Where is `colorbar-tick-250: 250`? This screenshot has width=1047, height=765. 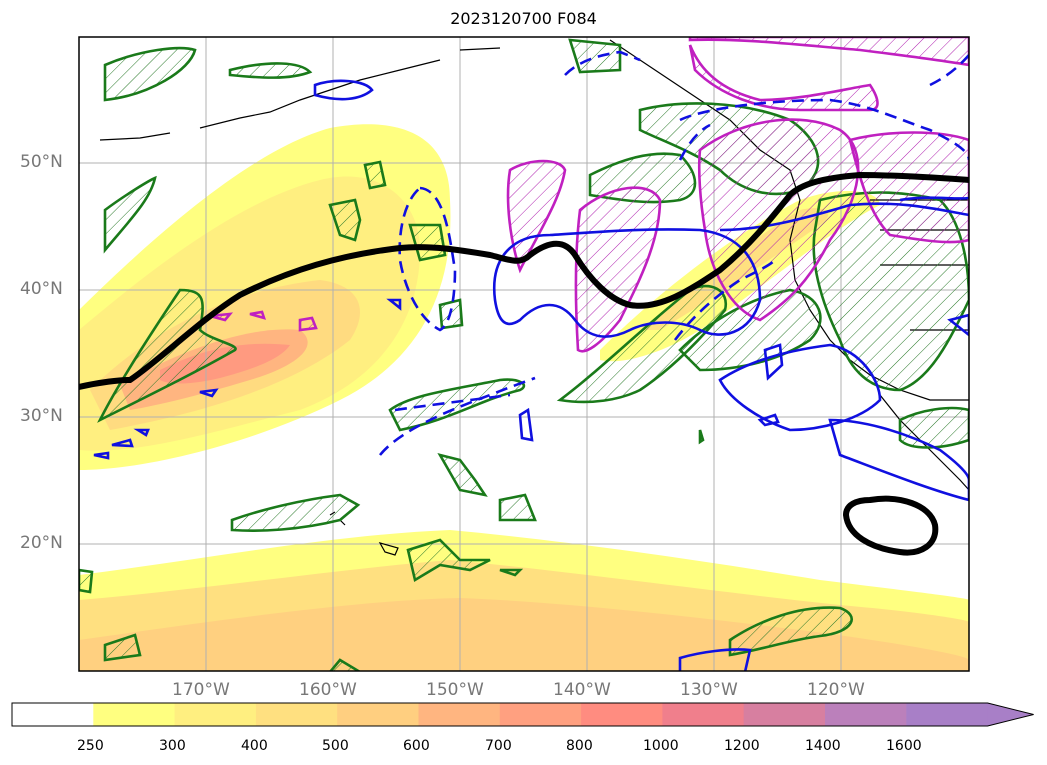 colorbar-tick-250: 250 is located at coordinates (90, 746).